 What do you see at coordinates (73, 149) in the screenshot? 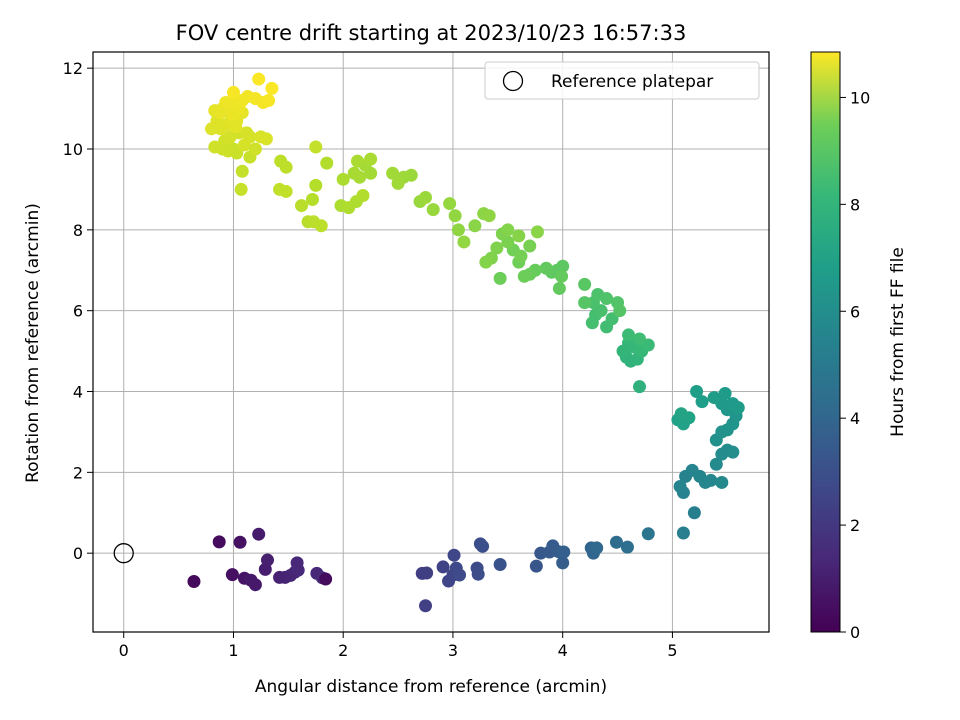
I see `y-tick-label: 10` at bounding box center [73, 149].